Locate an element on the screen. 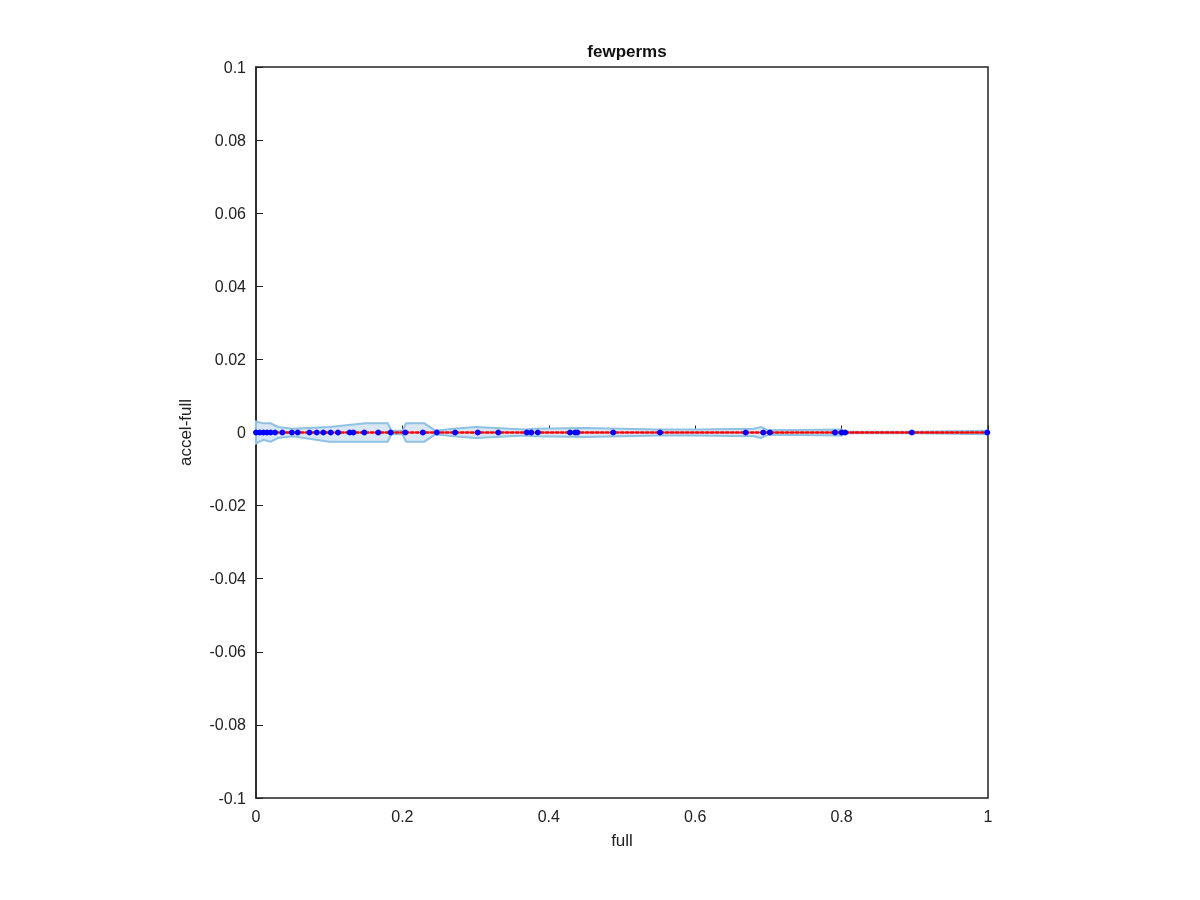 The height and width of the screenshot is (900, 1200). y-tick-label: -0.06 is located at coordinates (228, 652).